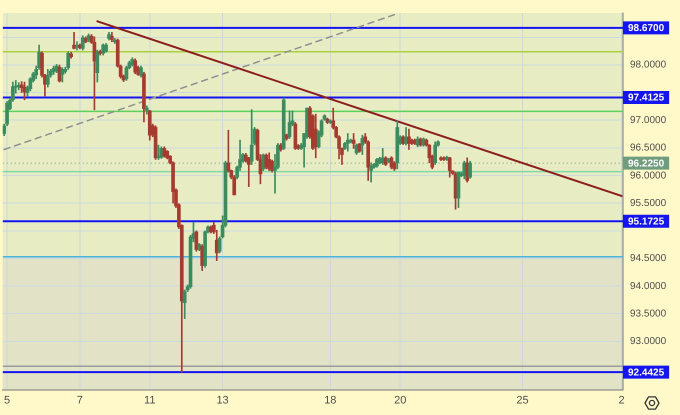 This screenshot has height=415, width=680. What do you see at coordinates (522, 400) in the screenshot?
I see `x-tick-label: 25` at bounding box center [522, 400].